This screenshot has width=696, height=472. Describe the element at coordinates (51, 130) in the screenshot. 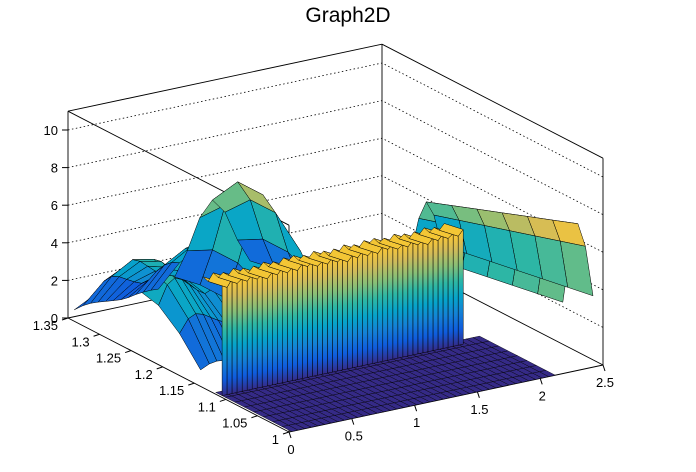

I see `z-tick-label: 10` at that location.